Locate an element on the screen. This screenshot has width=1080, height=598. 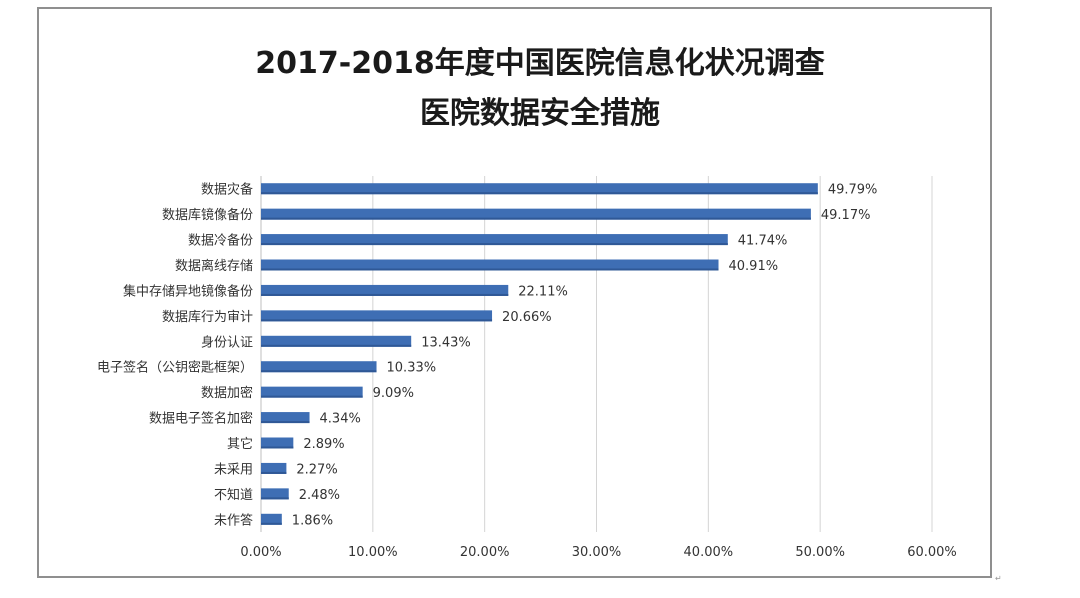
category-label: 不知道 is located at coordinates (233, 495).